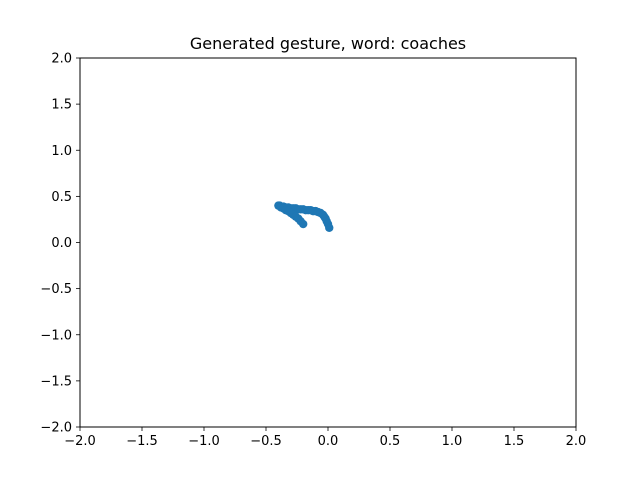  What do you see at coordinates (304, 216) in the screenshot?
I see `data-points` at bounding box center [304, 216].